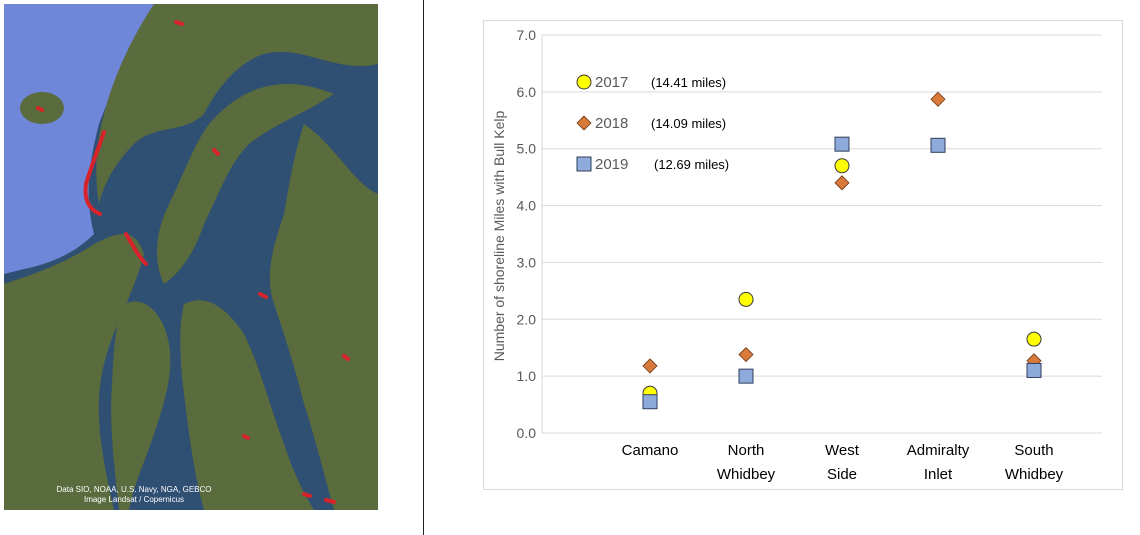 The width and height of the screenshot is (1140, 535). I want to click on legend-marker-2019, so click(584, 164).